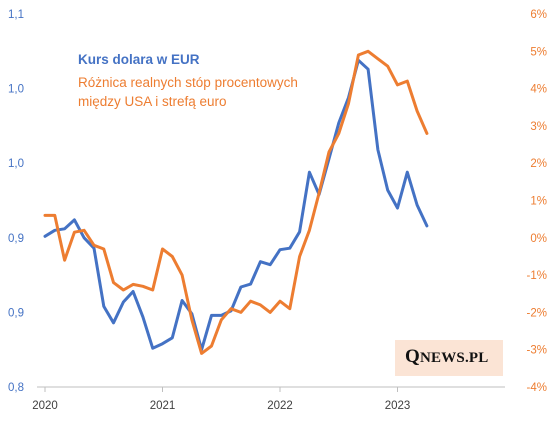  I want to click on y-right-tick-label: 6%, so click(538, 15).